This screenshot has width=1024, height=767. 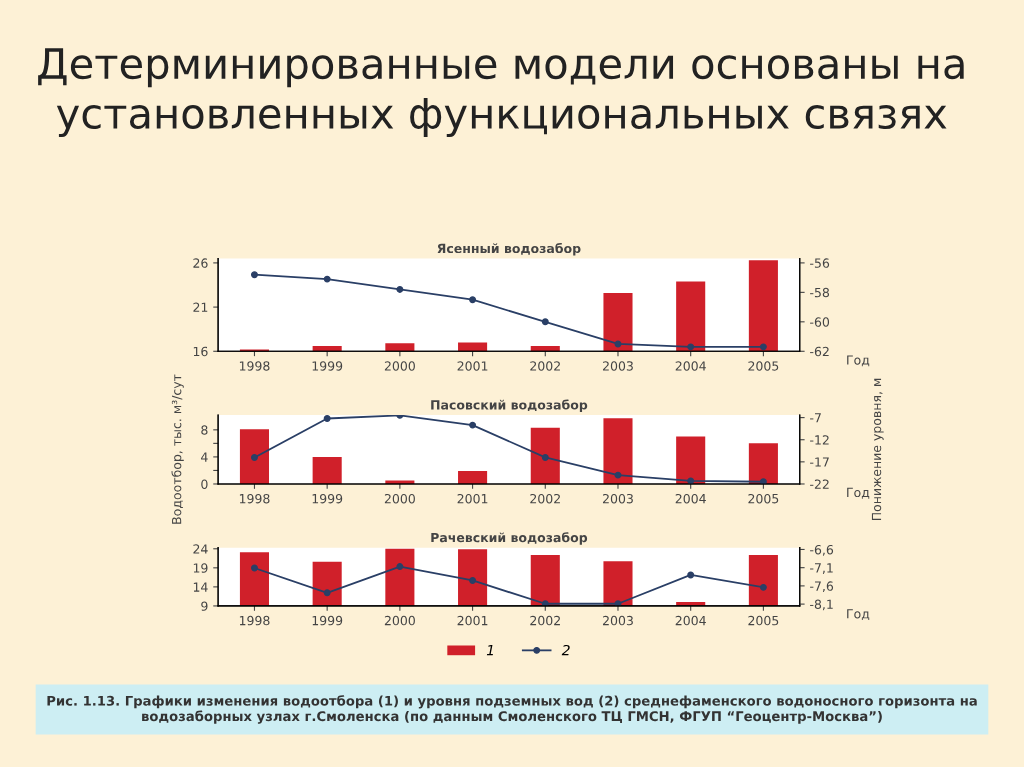 What do you see at coordinates (509, 538) in the screenshot?
I see `chart-title: Рачевский водозабор` at bounding box center [509, 538].